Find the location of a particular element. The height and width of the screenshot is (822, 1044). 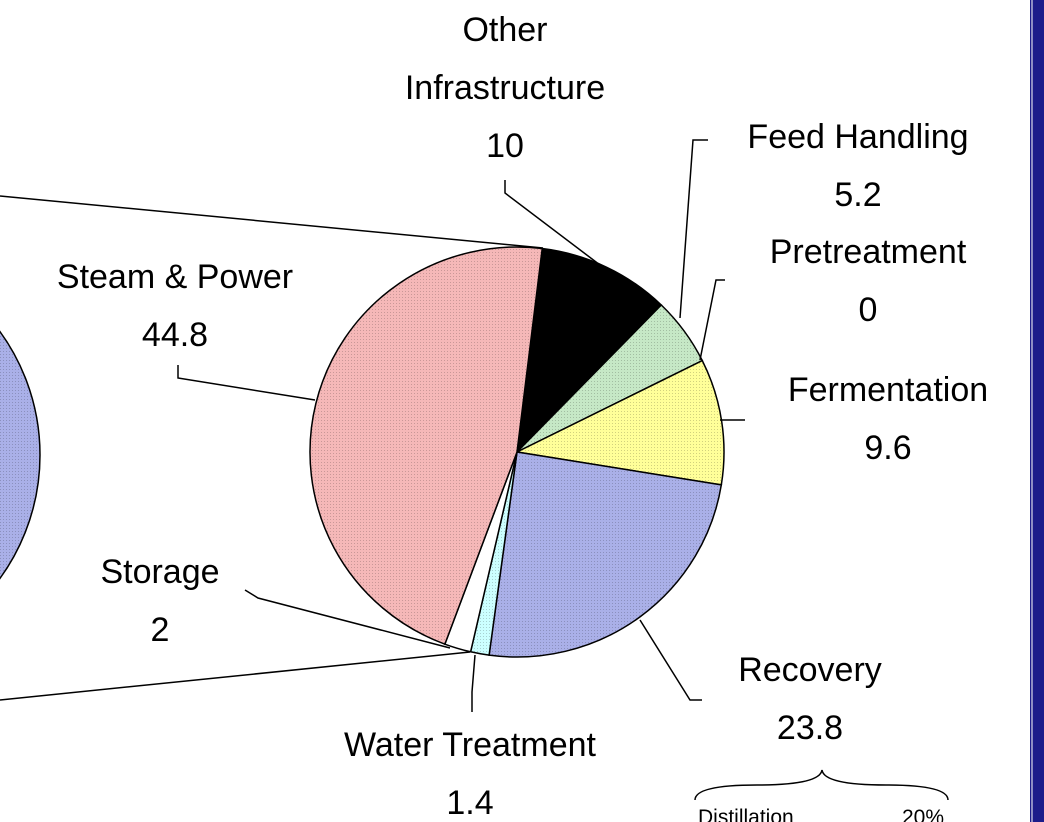

slice-label: Storage 2 is located at coordinates (160, 601).